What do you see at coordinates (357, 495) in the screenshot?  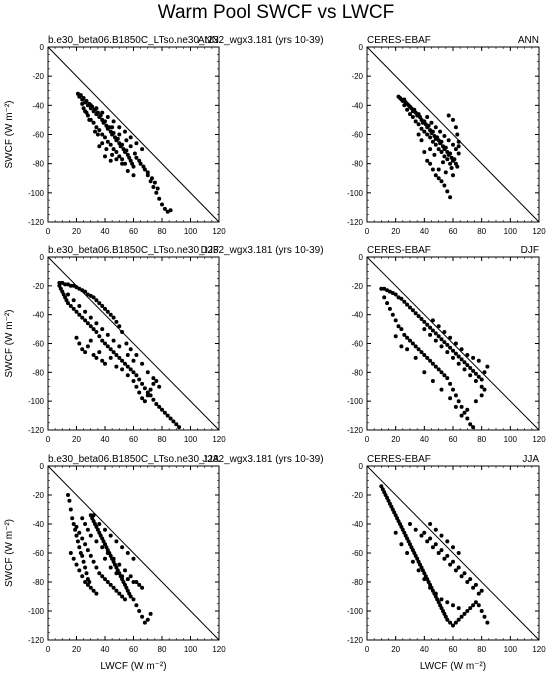 I see `y-tick-label: -20` at bounding box center [357, 495].